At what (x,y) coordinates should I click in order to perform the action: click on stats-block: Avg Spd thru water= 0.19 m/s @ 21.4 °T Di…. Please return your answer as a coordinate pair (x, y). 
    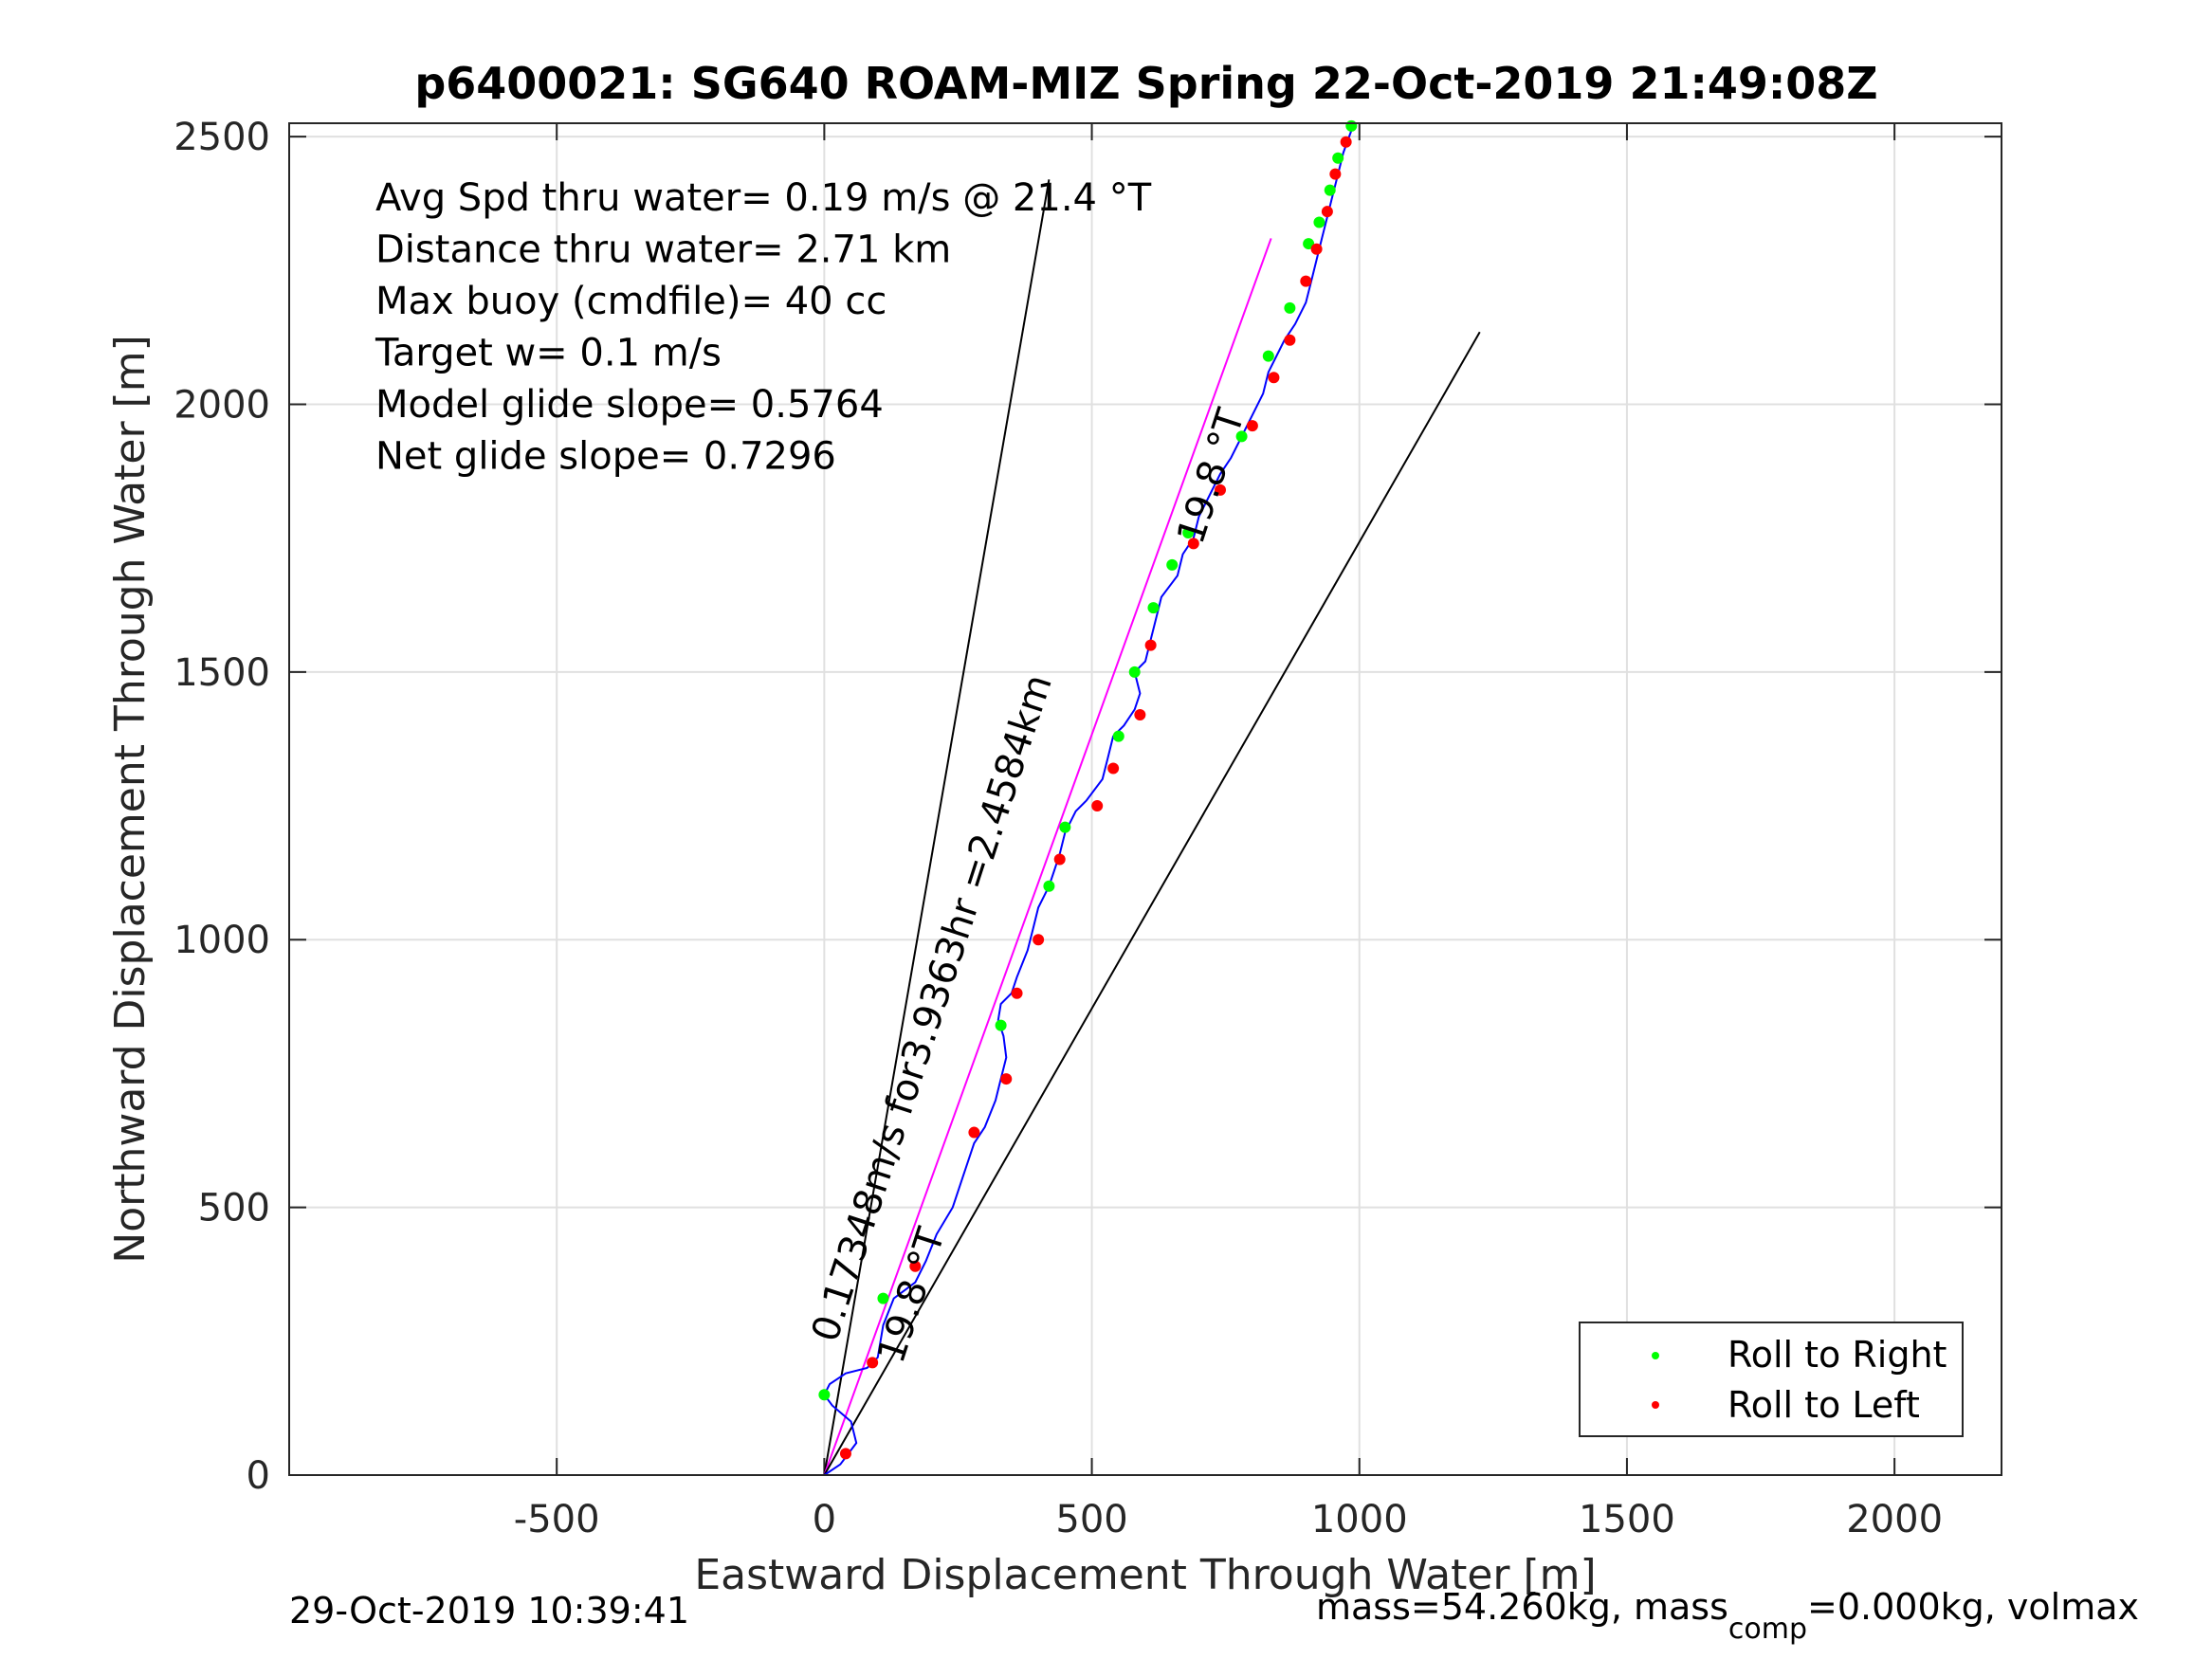
    Looking at the image, I should click on (763, 327).